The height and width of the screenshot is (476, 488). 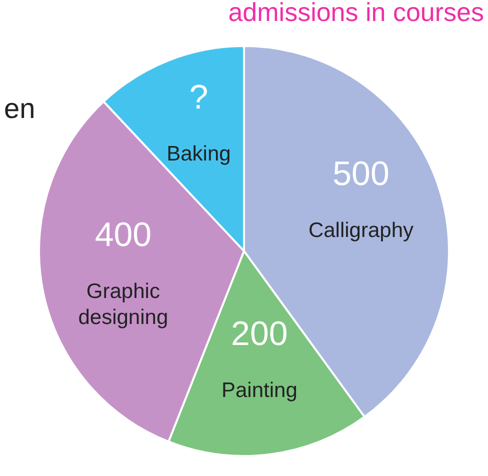 I want to click on text: en, so click(x=20, y=108).